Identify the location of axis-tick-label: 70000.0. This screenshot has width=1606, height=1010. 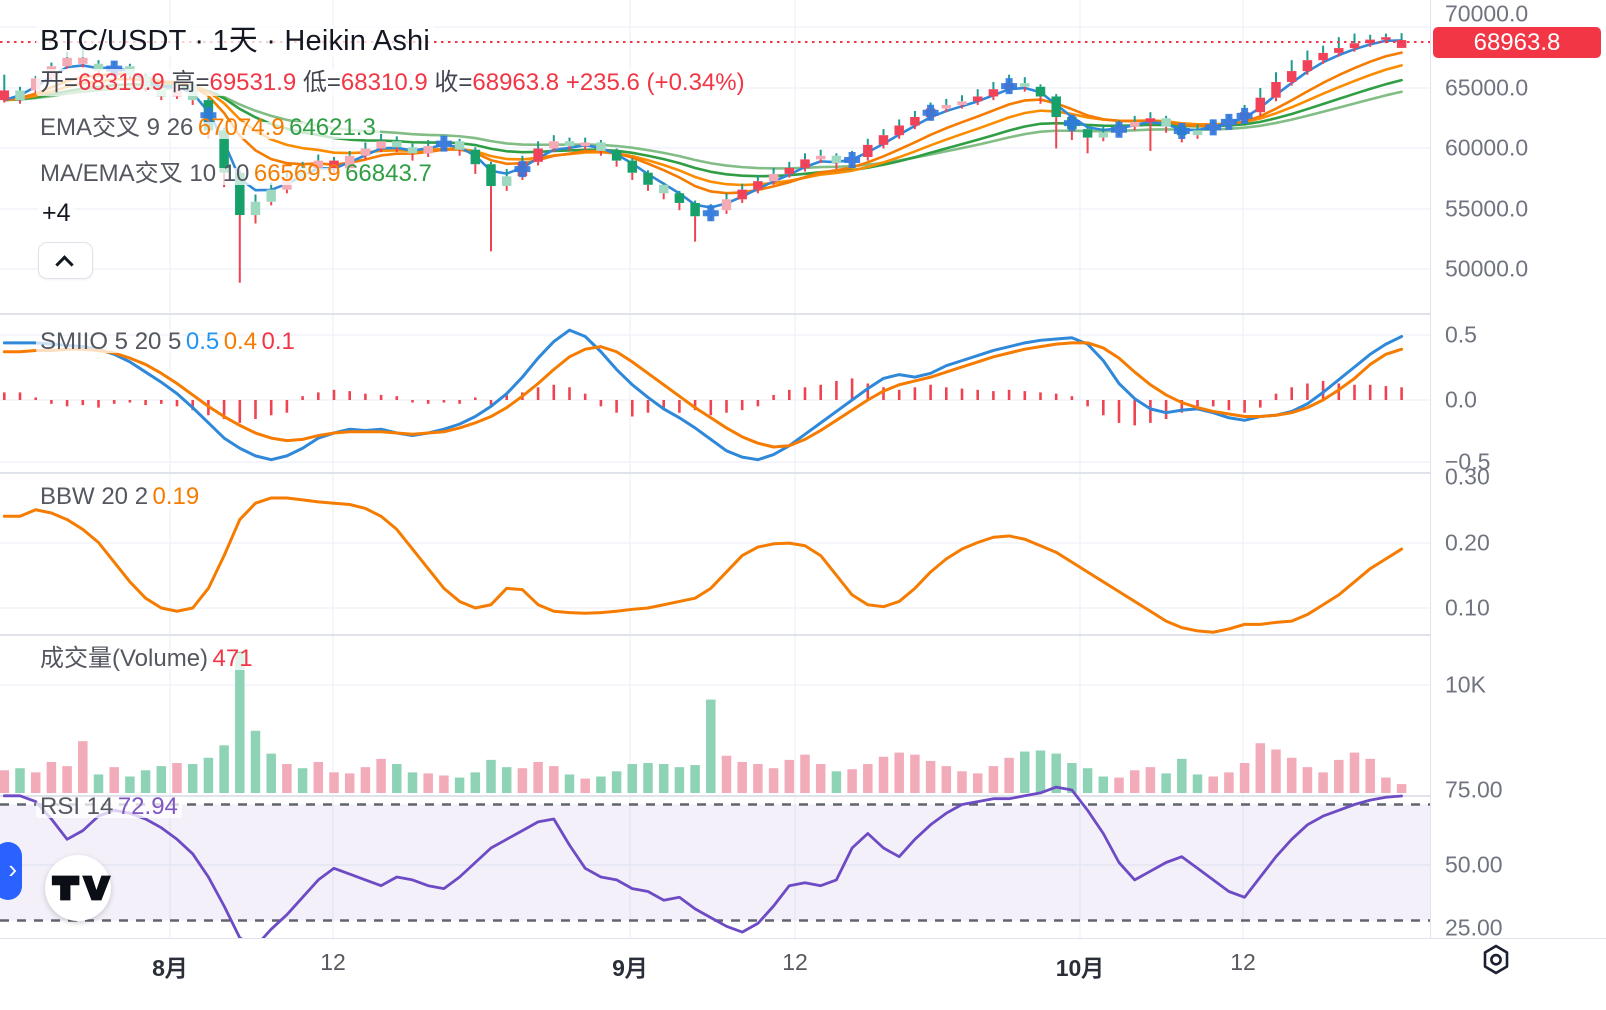
(1487, 13).